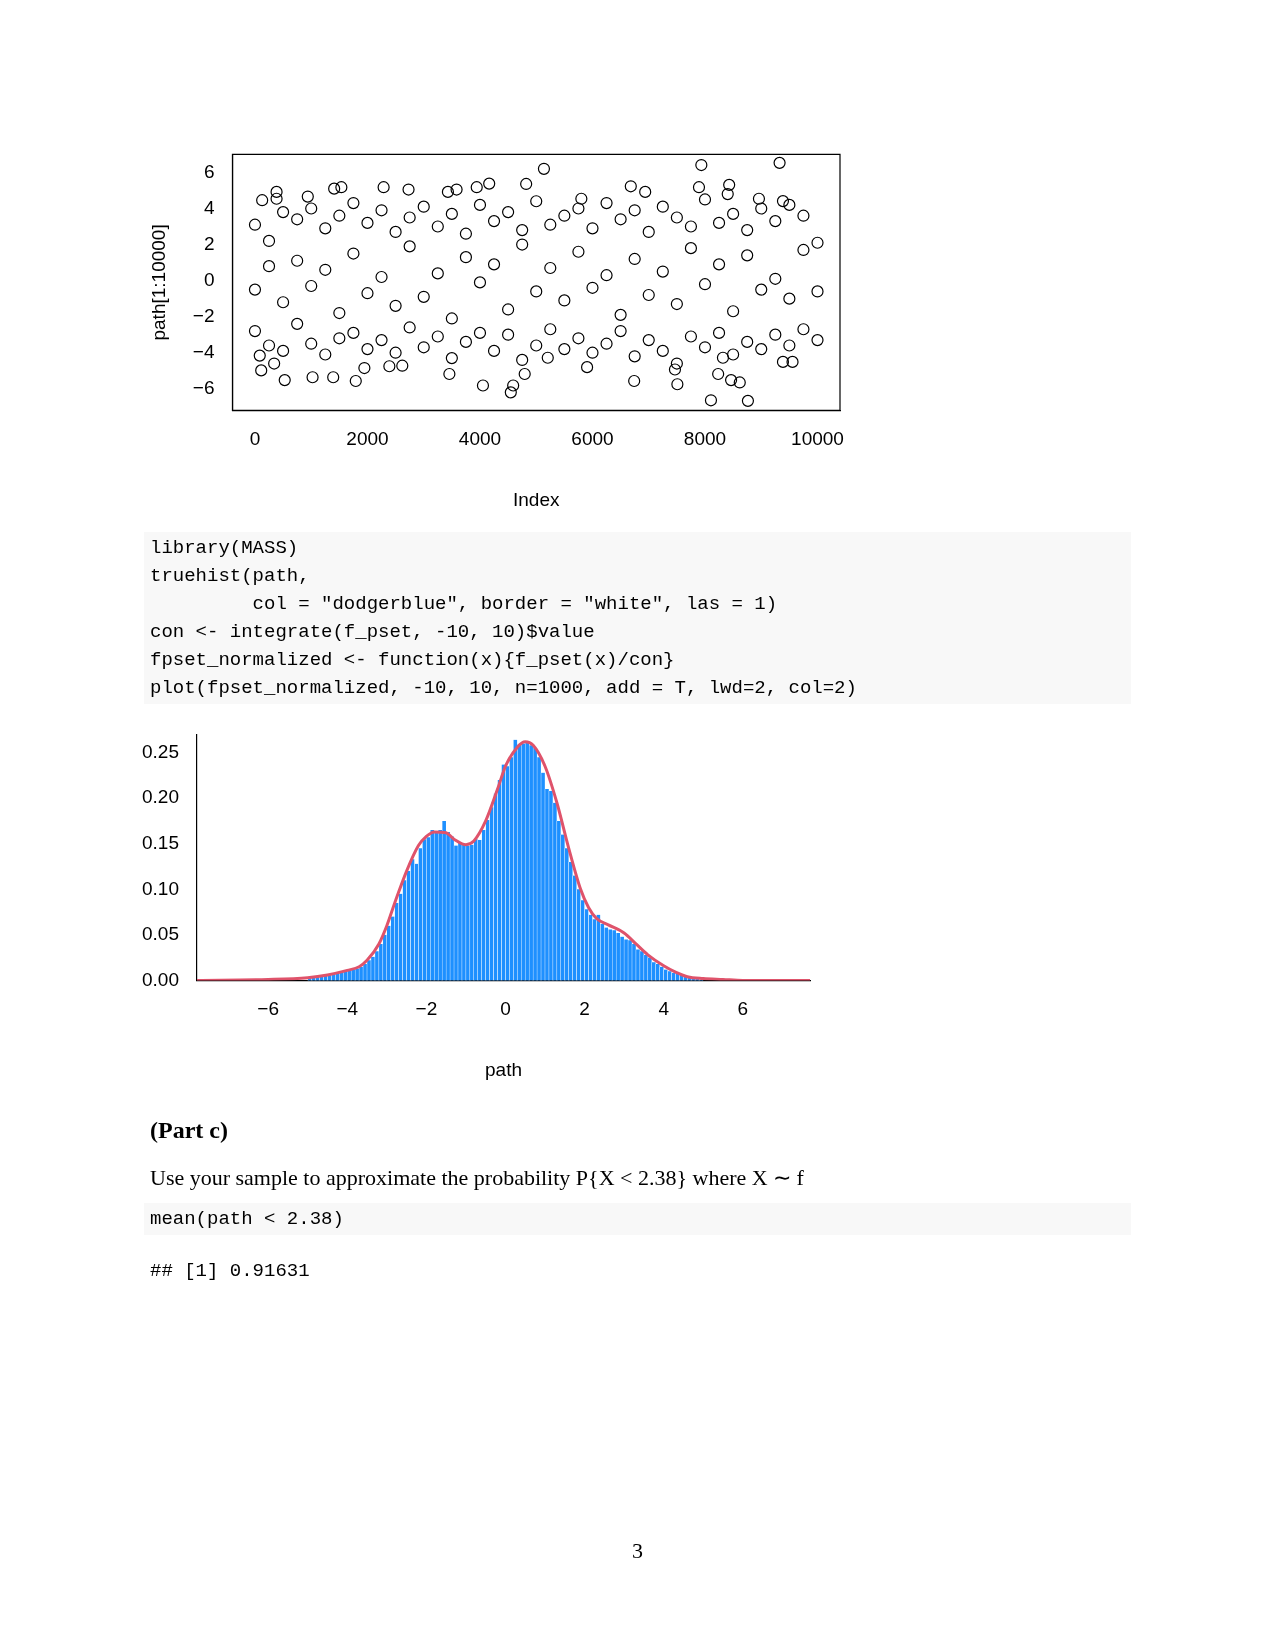 The image size is (1275, 1650). Describe the element at coordinates (160, 979) in the screenshot. I see `y-tick-label: 0.00` at that location.